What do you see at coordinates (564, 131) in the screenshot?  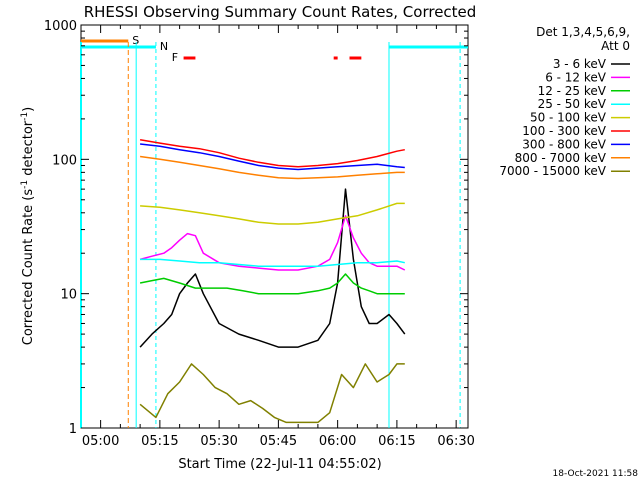 I see `legend-label: 100 - 300 keV` at bounding box center [564, 131].